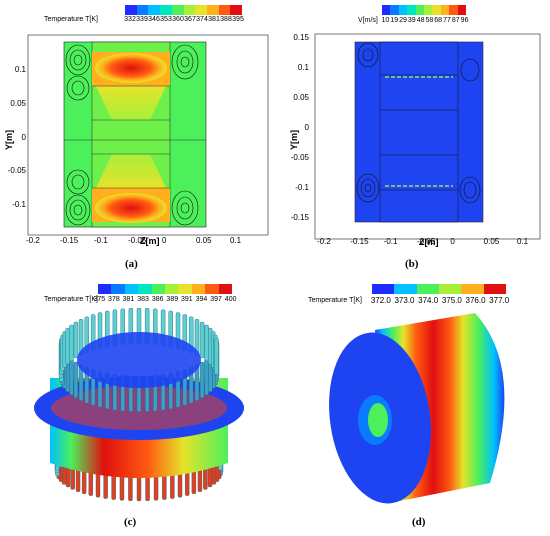 The height and width of the screenshot is (536, 550). I want to click on panel_b-legend-value: 96, so click(464, 20).